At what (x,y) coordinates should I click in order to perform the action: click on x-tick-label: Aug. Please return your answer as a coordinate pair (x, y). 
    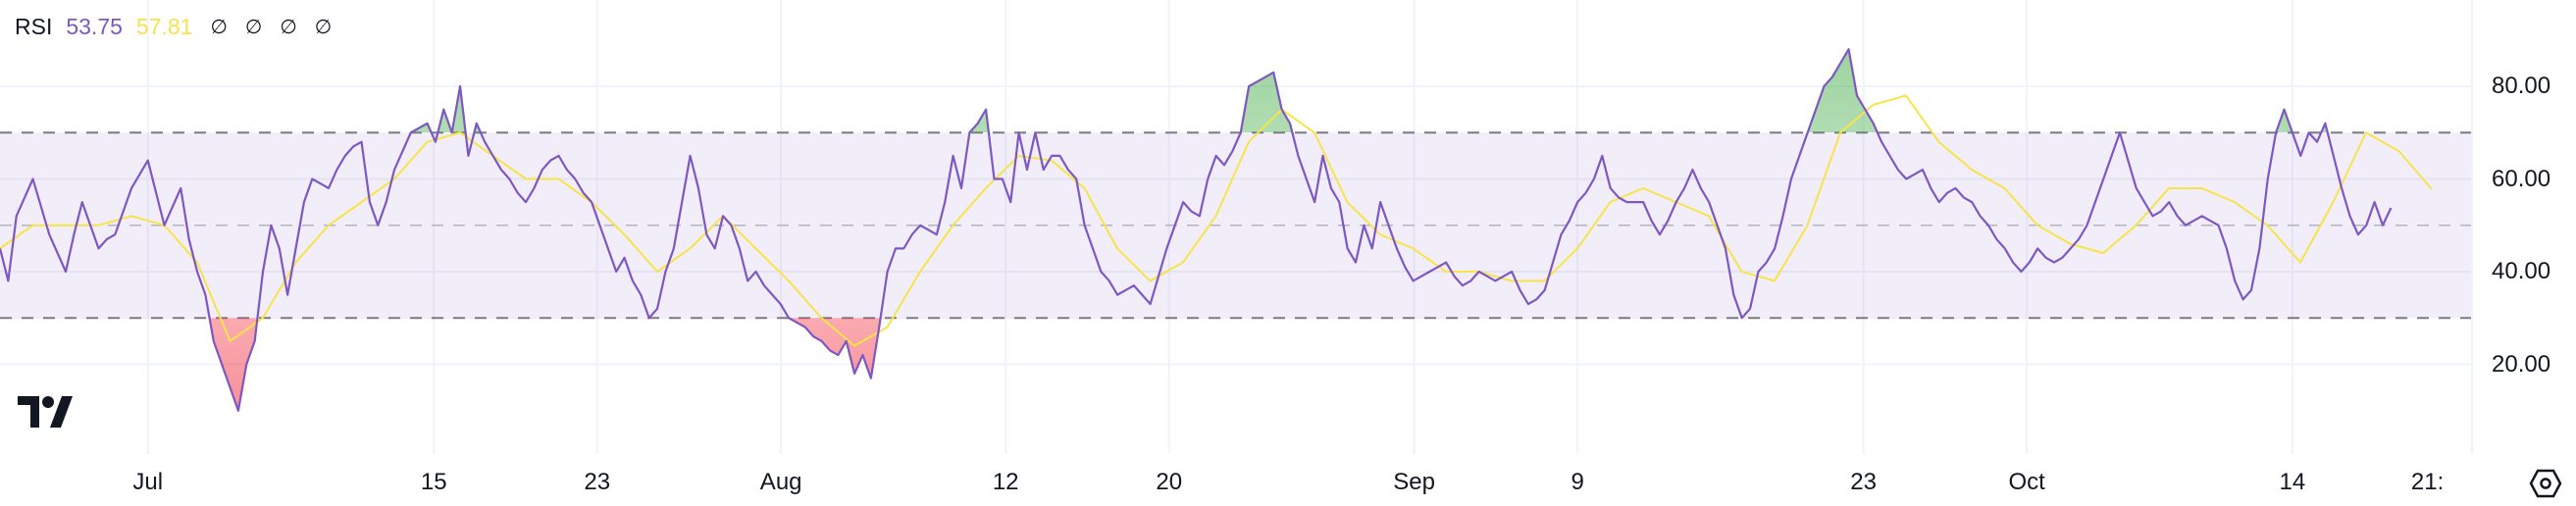
    Looking at the image, I should click on (780, 482).